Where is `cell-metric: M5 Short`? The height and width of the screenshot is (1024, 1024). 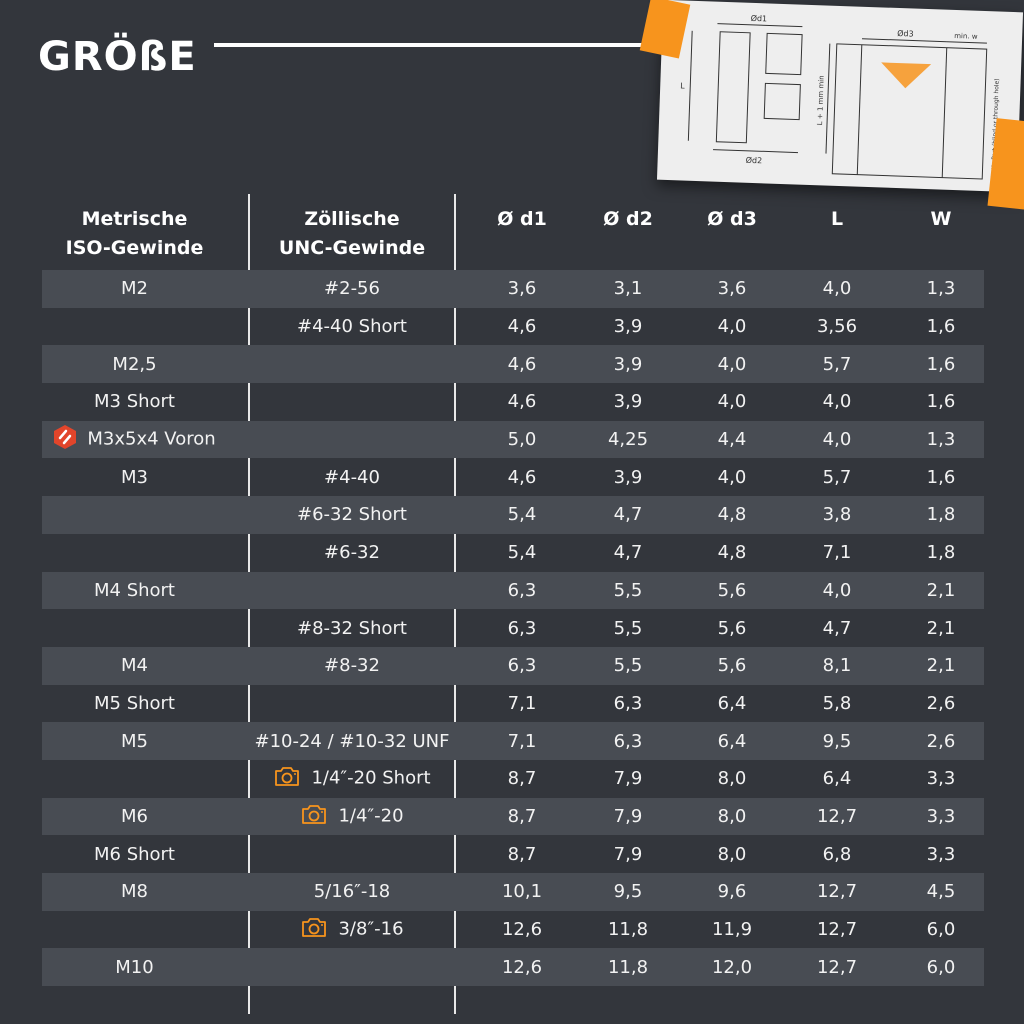
cell-metric: M5 Short is located at coordinates (134, 703).